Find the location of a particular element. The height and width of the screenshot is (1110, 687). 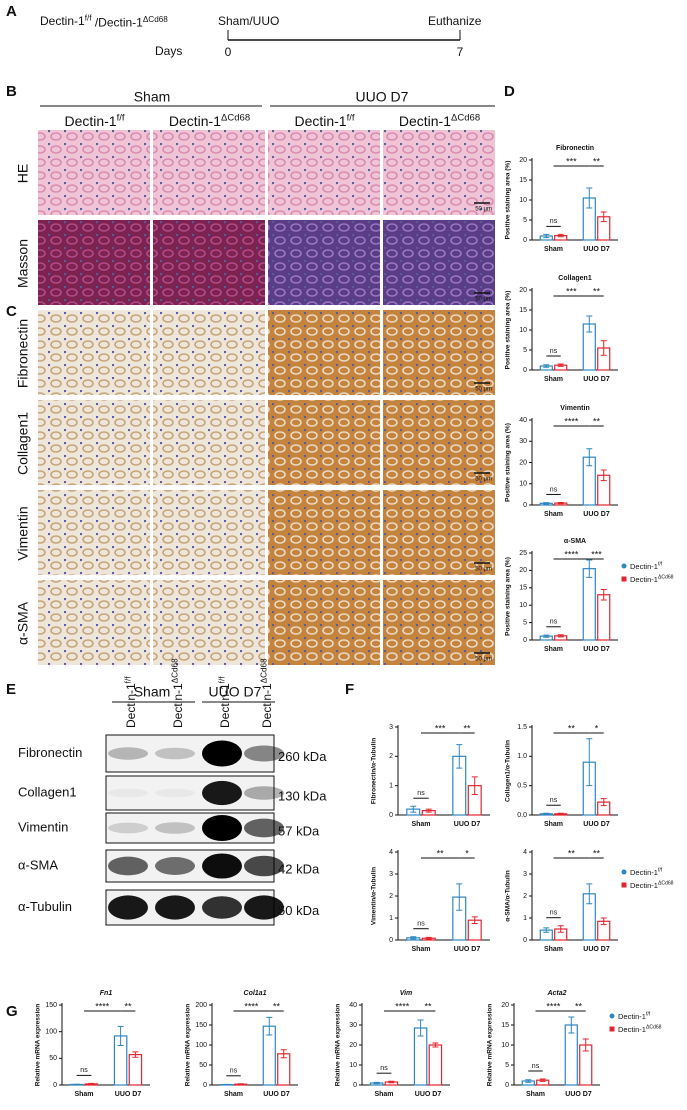

row-label: HE is located at coordinates (23, 173).